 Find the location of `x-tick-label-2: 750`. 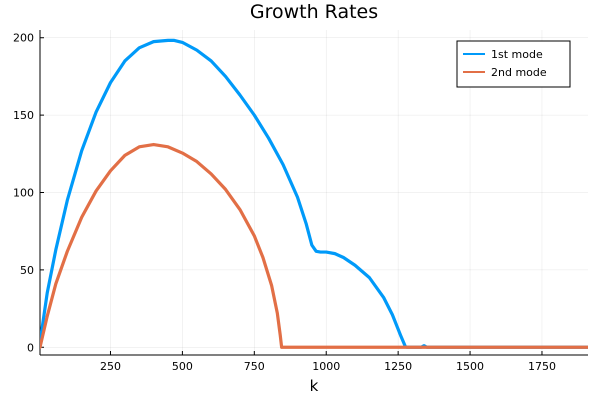

x-tick-label-2: 750 is located at coordinates (254, 366).